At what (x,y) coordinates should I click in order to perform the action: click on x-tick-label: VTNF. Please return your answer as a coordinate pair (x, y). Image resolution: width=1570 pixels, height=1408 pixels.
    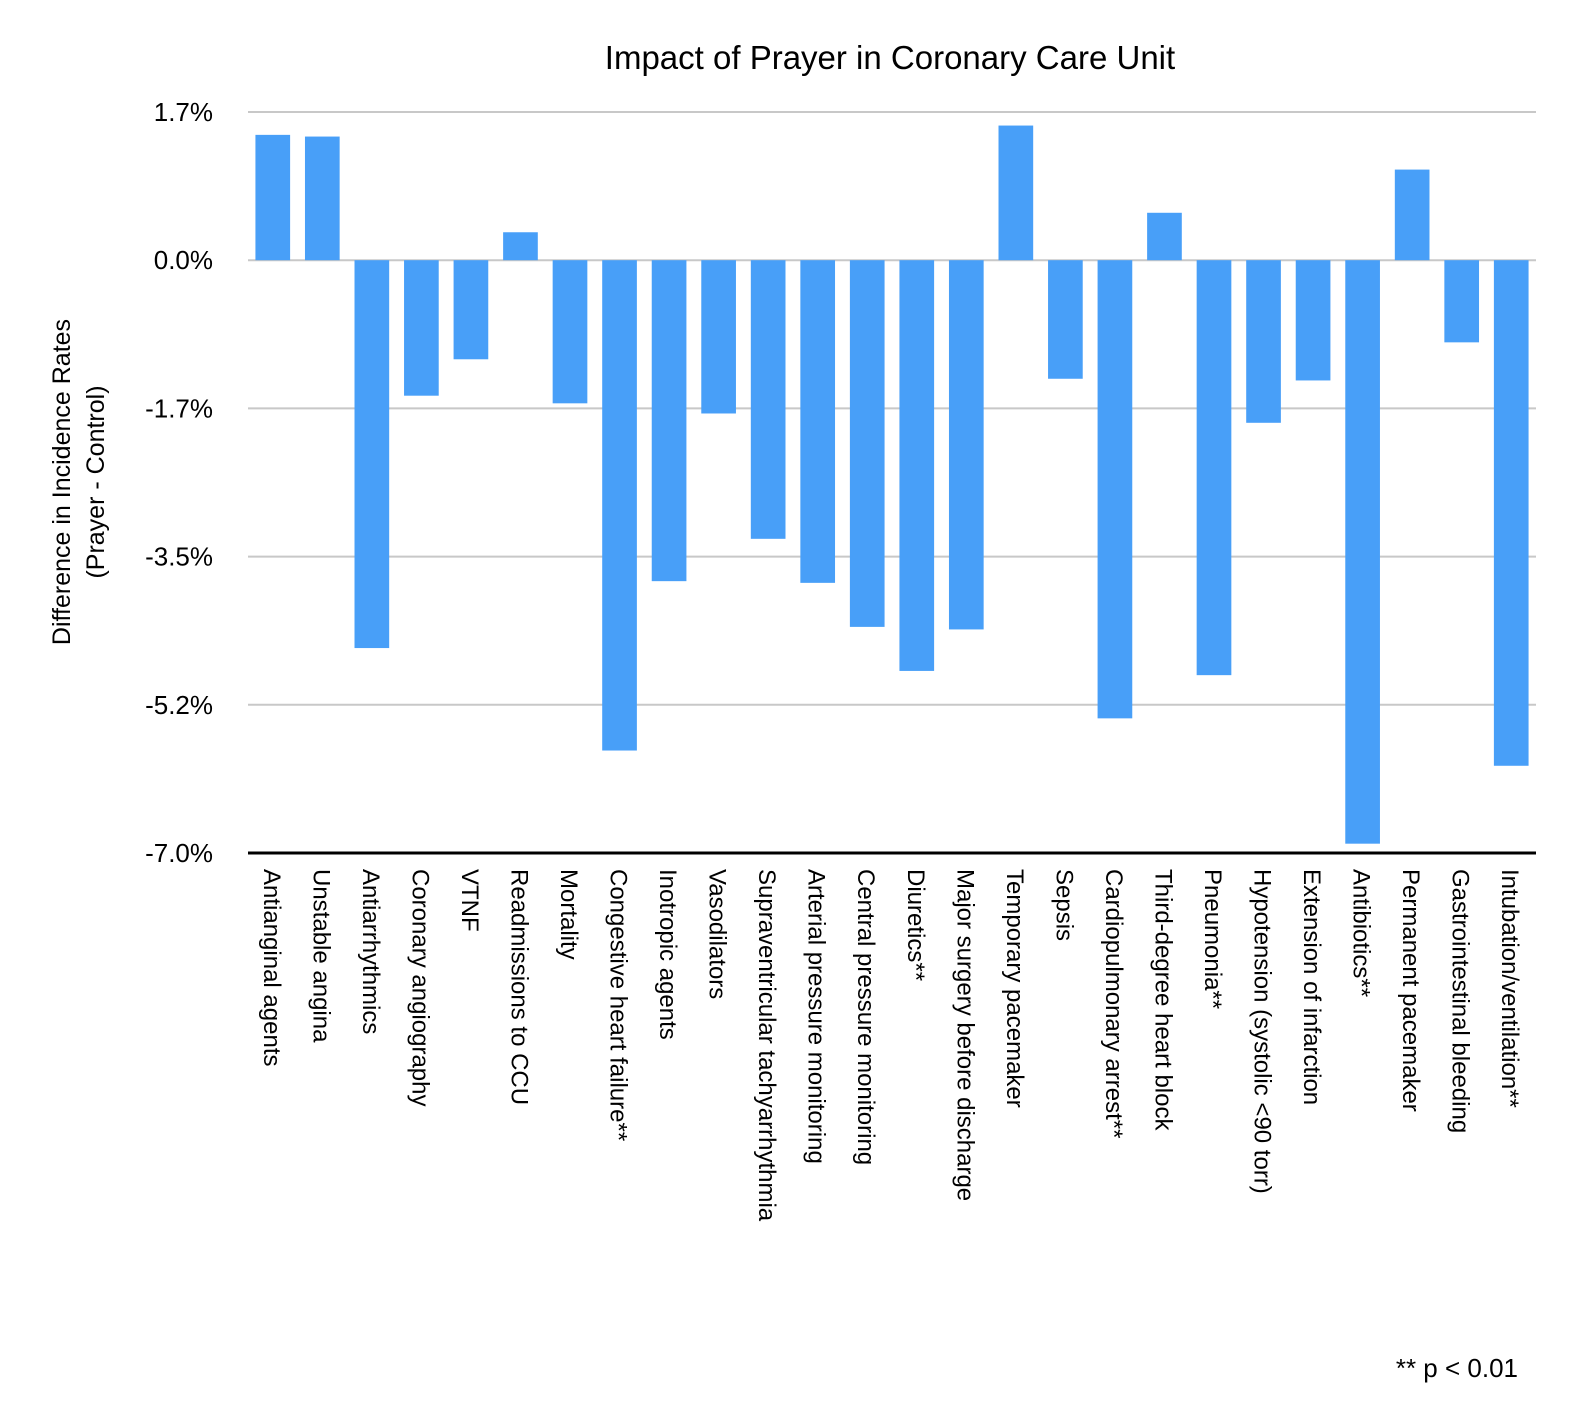
    Looking at the image, I should click on (469, 900).